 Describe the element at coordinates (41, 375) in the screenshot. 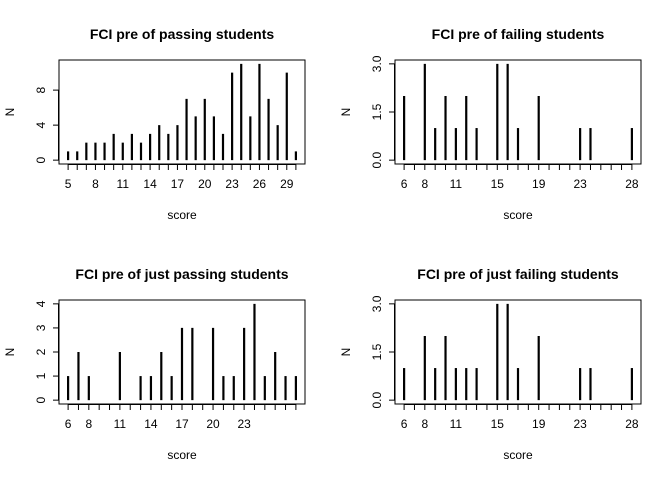

I see `y-tick-label: 1` at that location.